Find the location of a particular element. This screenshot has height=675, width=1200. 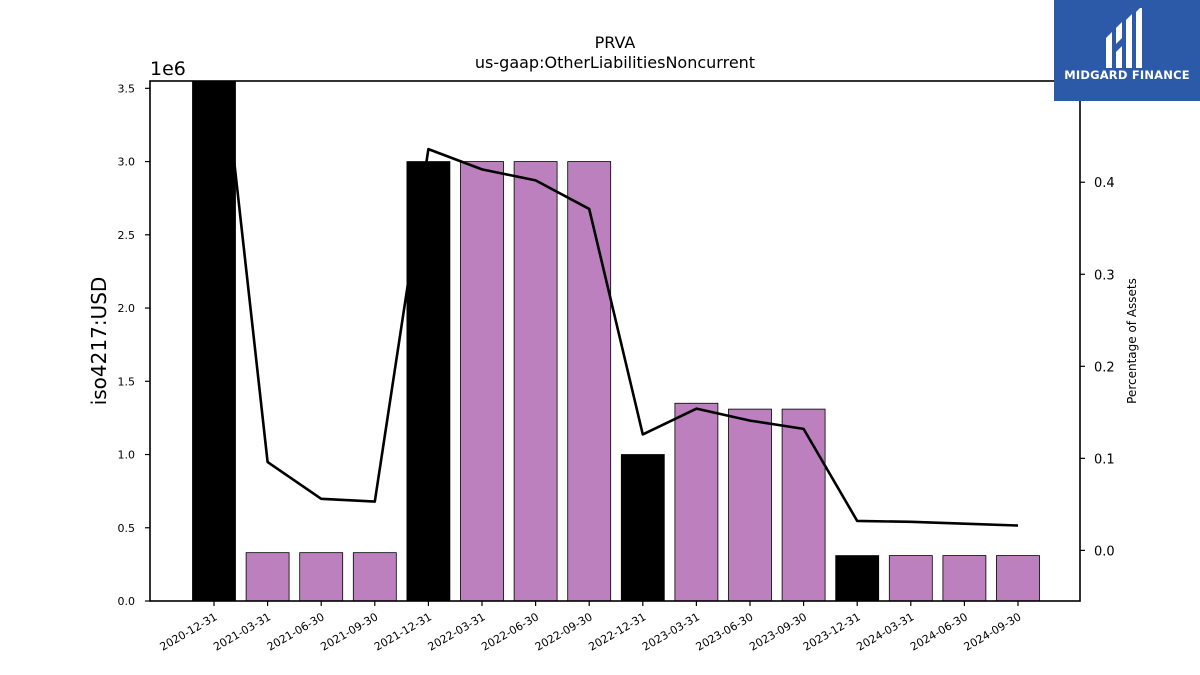

y-tick-label: 2.0 is located at coordinates (127, 308).